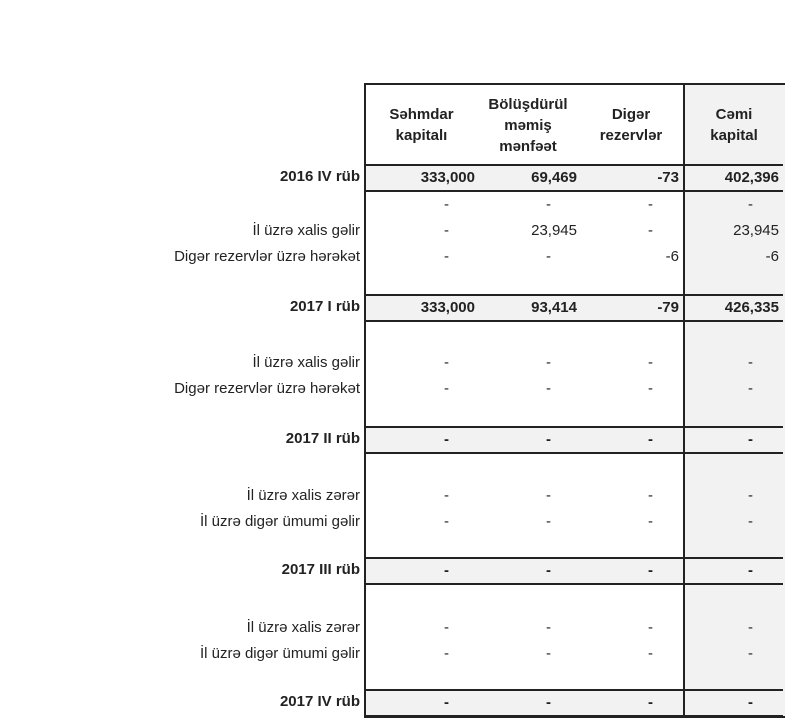  I want to click on period-label: 2016 IV rüb, so click(319, 176).